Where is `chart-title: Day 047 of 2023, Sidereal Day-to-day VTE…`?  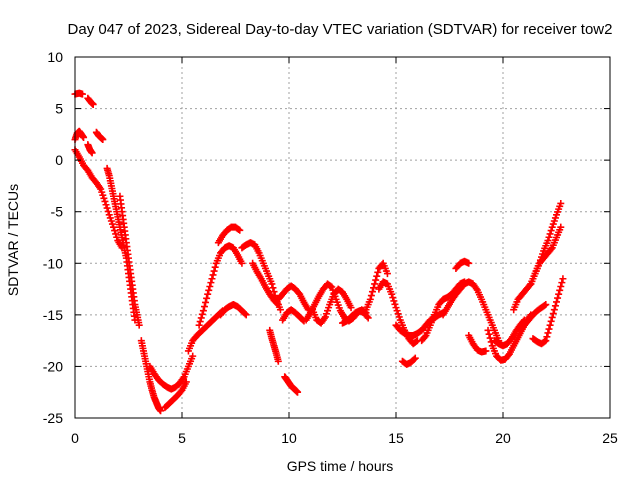 chart-title: Day 047 of 2023, Sidereal Day-to-day VTE… is located at coordinates (340, 29).